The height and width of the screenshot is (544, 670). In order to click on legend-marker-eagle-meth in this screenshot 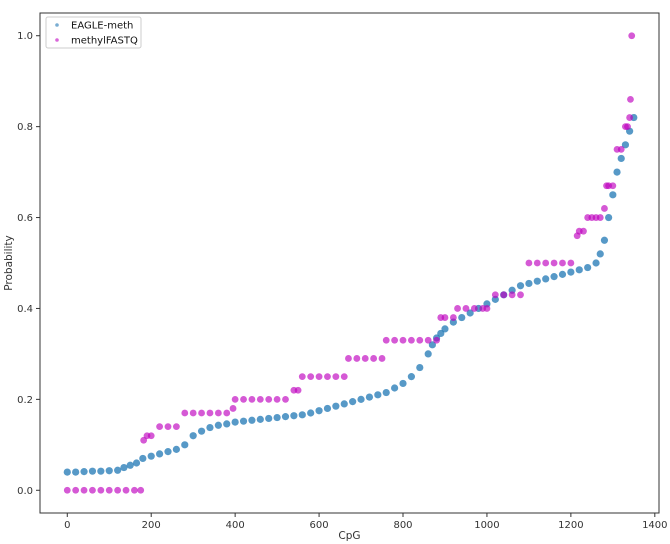, I will do `click(57, 25)`.